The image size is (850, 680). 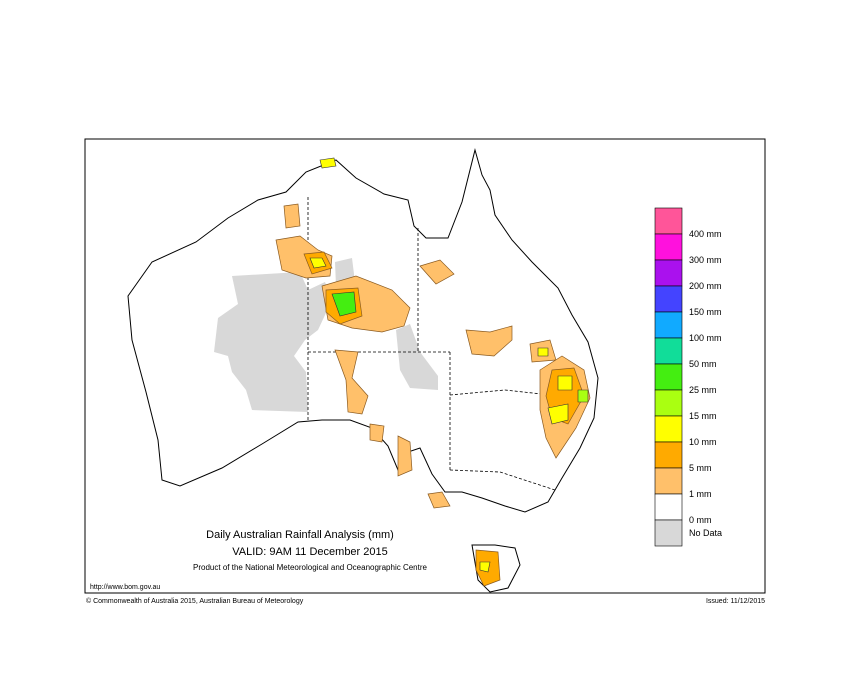 I want to click on legend-label: 400 mm, so click(x=705, y=234).